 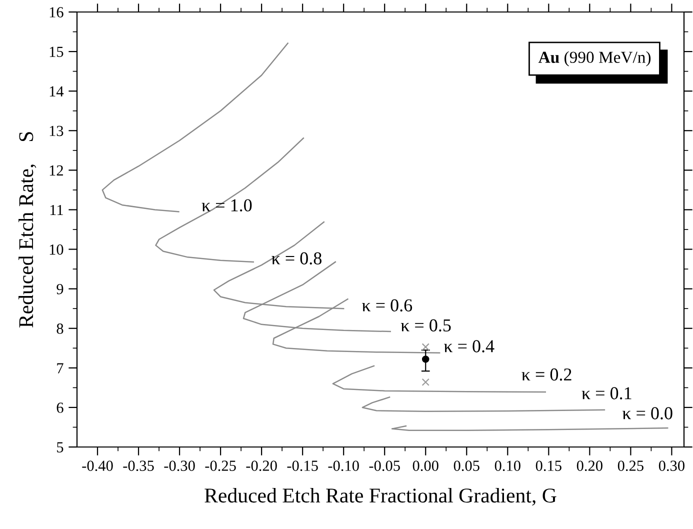 I want to click on x-tick-label: 0.30, so click(x=671, y=466).